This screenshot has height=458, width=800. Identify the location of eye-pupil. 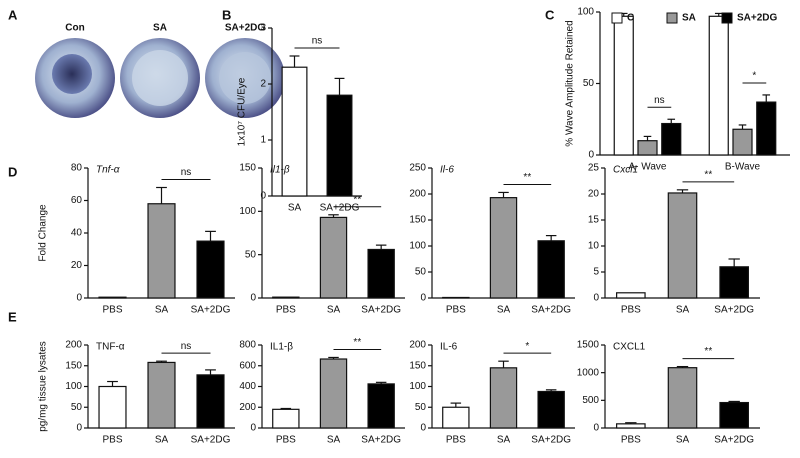
(72, 74).